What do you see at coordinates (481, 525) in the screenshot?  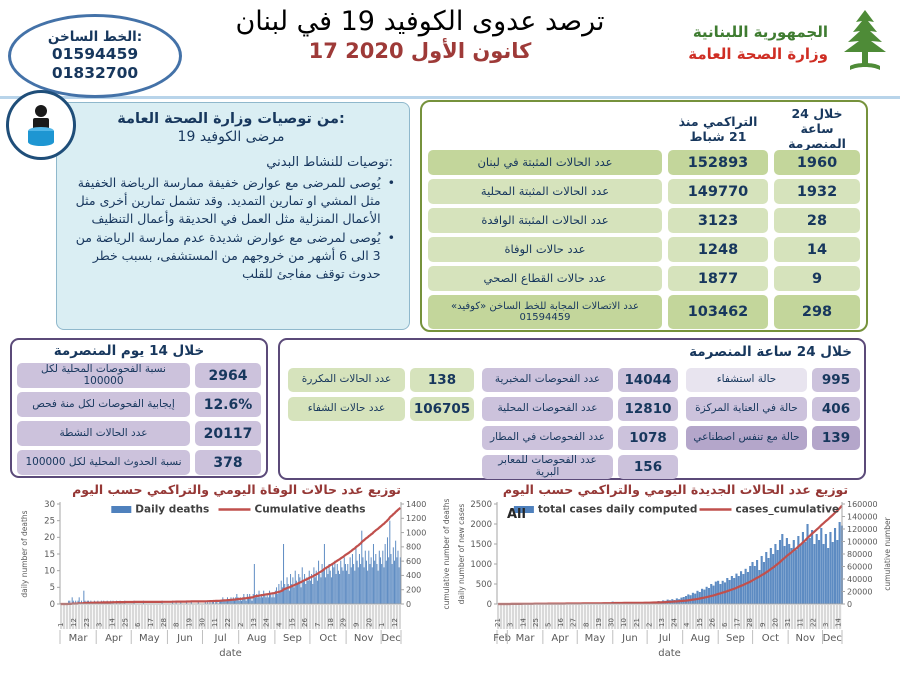 I see `svg-text: 2000` at bounding box center [481, 525].